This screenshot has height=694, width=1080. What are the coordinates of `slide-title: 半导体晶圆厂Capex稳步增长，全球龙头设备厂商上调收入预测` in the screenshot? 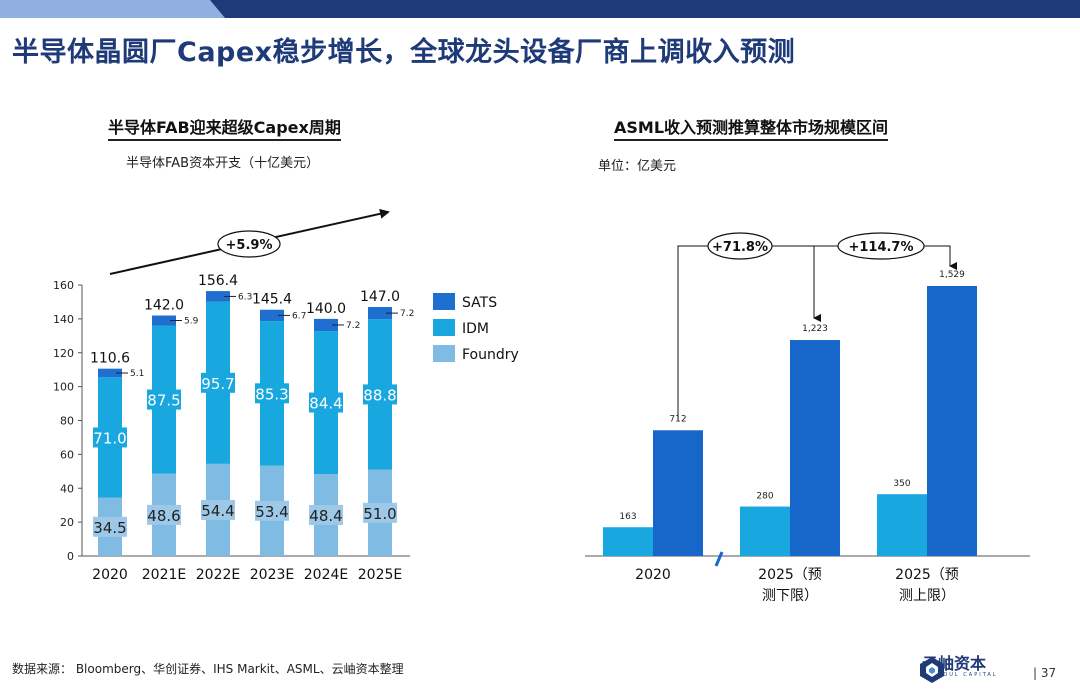 It's located at (404, 52).